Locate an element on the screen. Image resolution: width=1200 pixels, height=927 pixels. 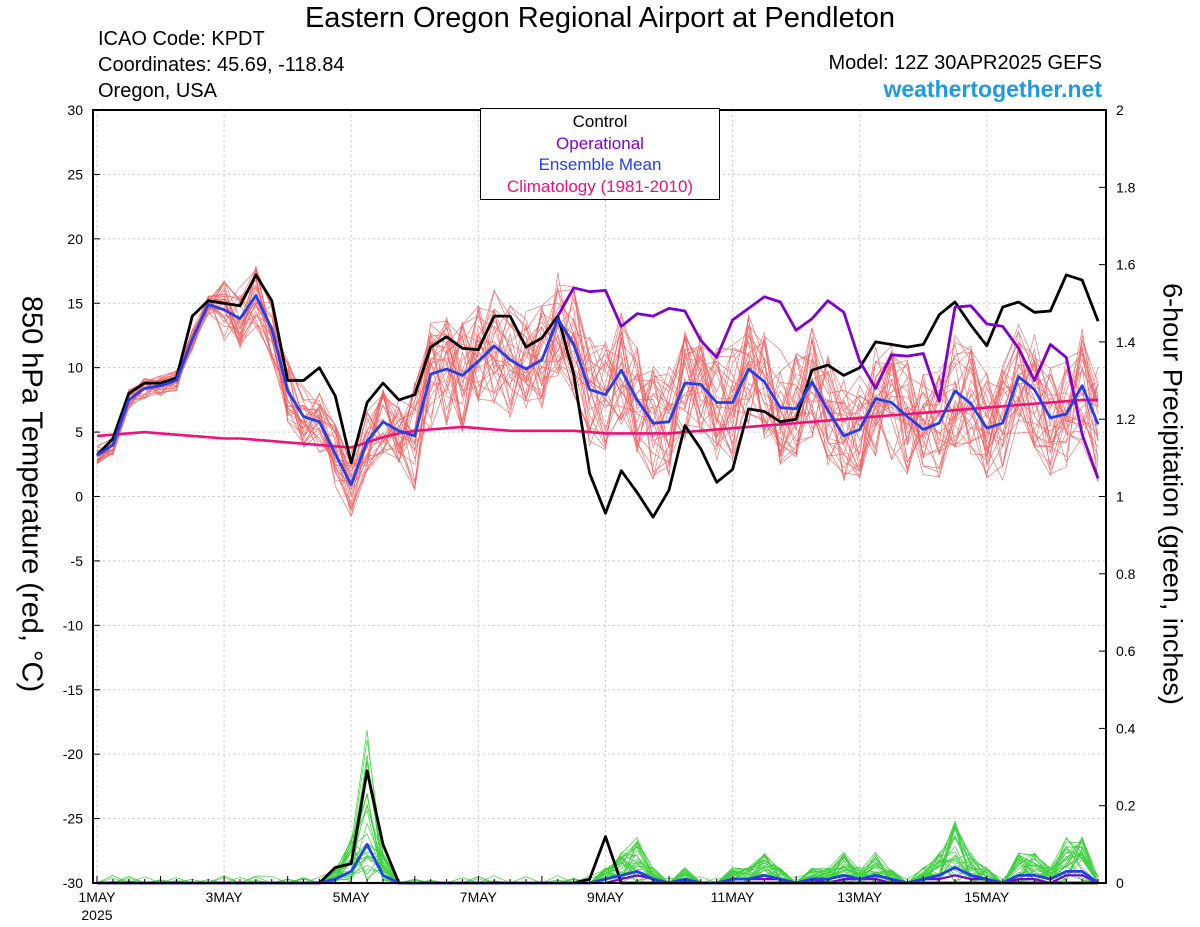
legend-operational: Operational is located at coordinates (600, 143).